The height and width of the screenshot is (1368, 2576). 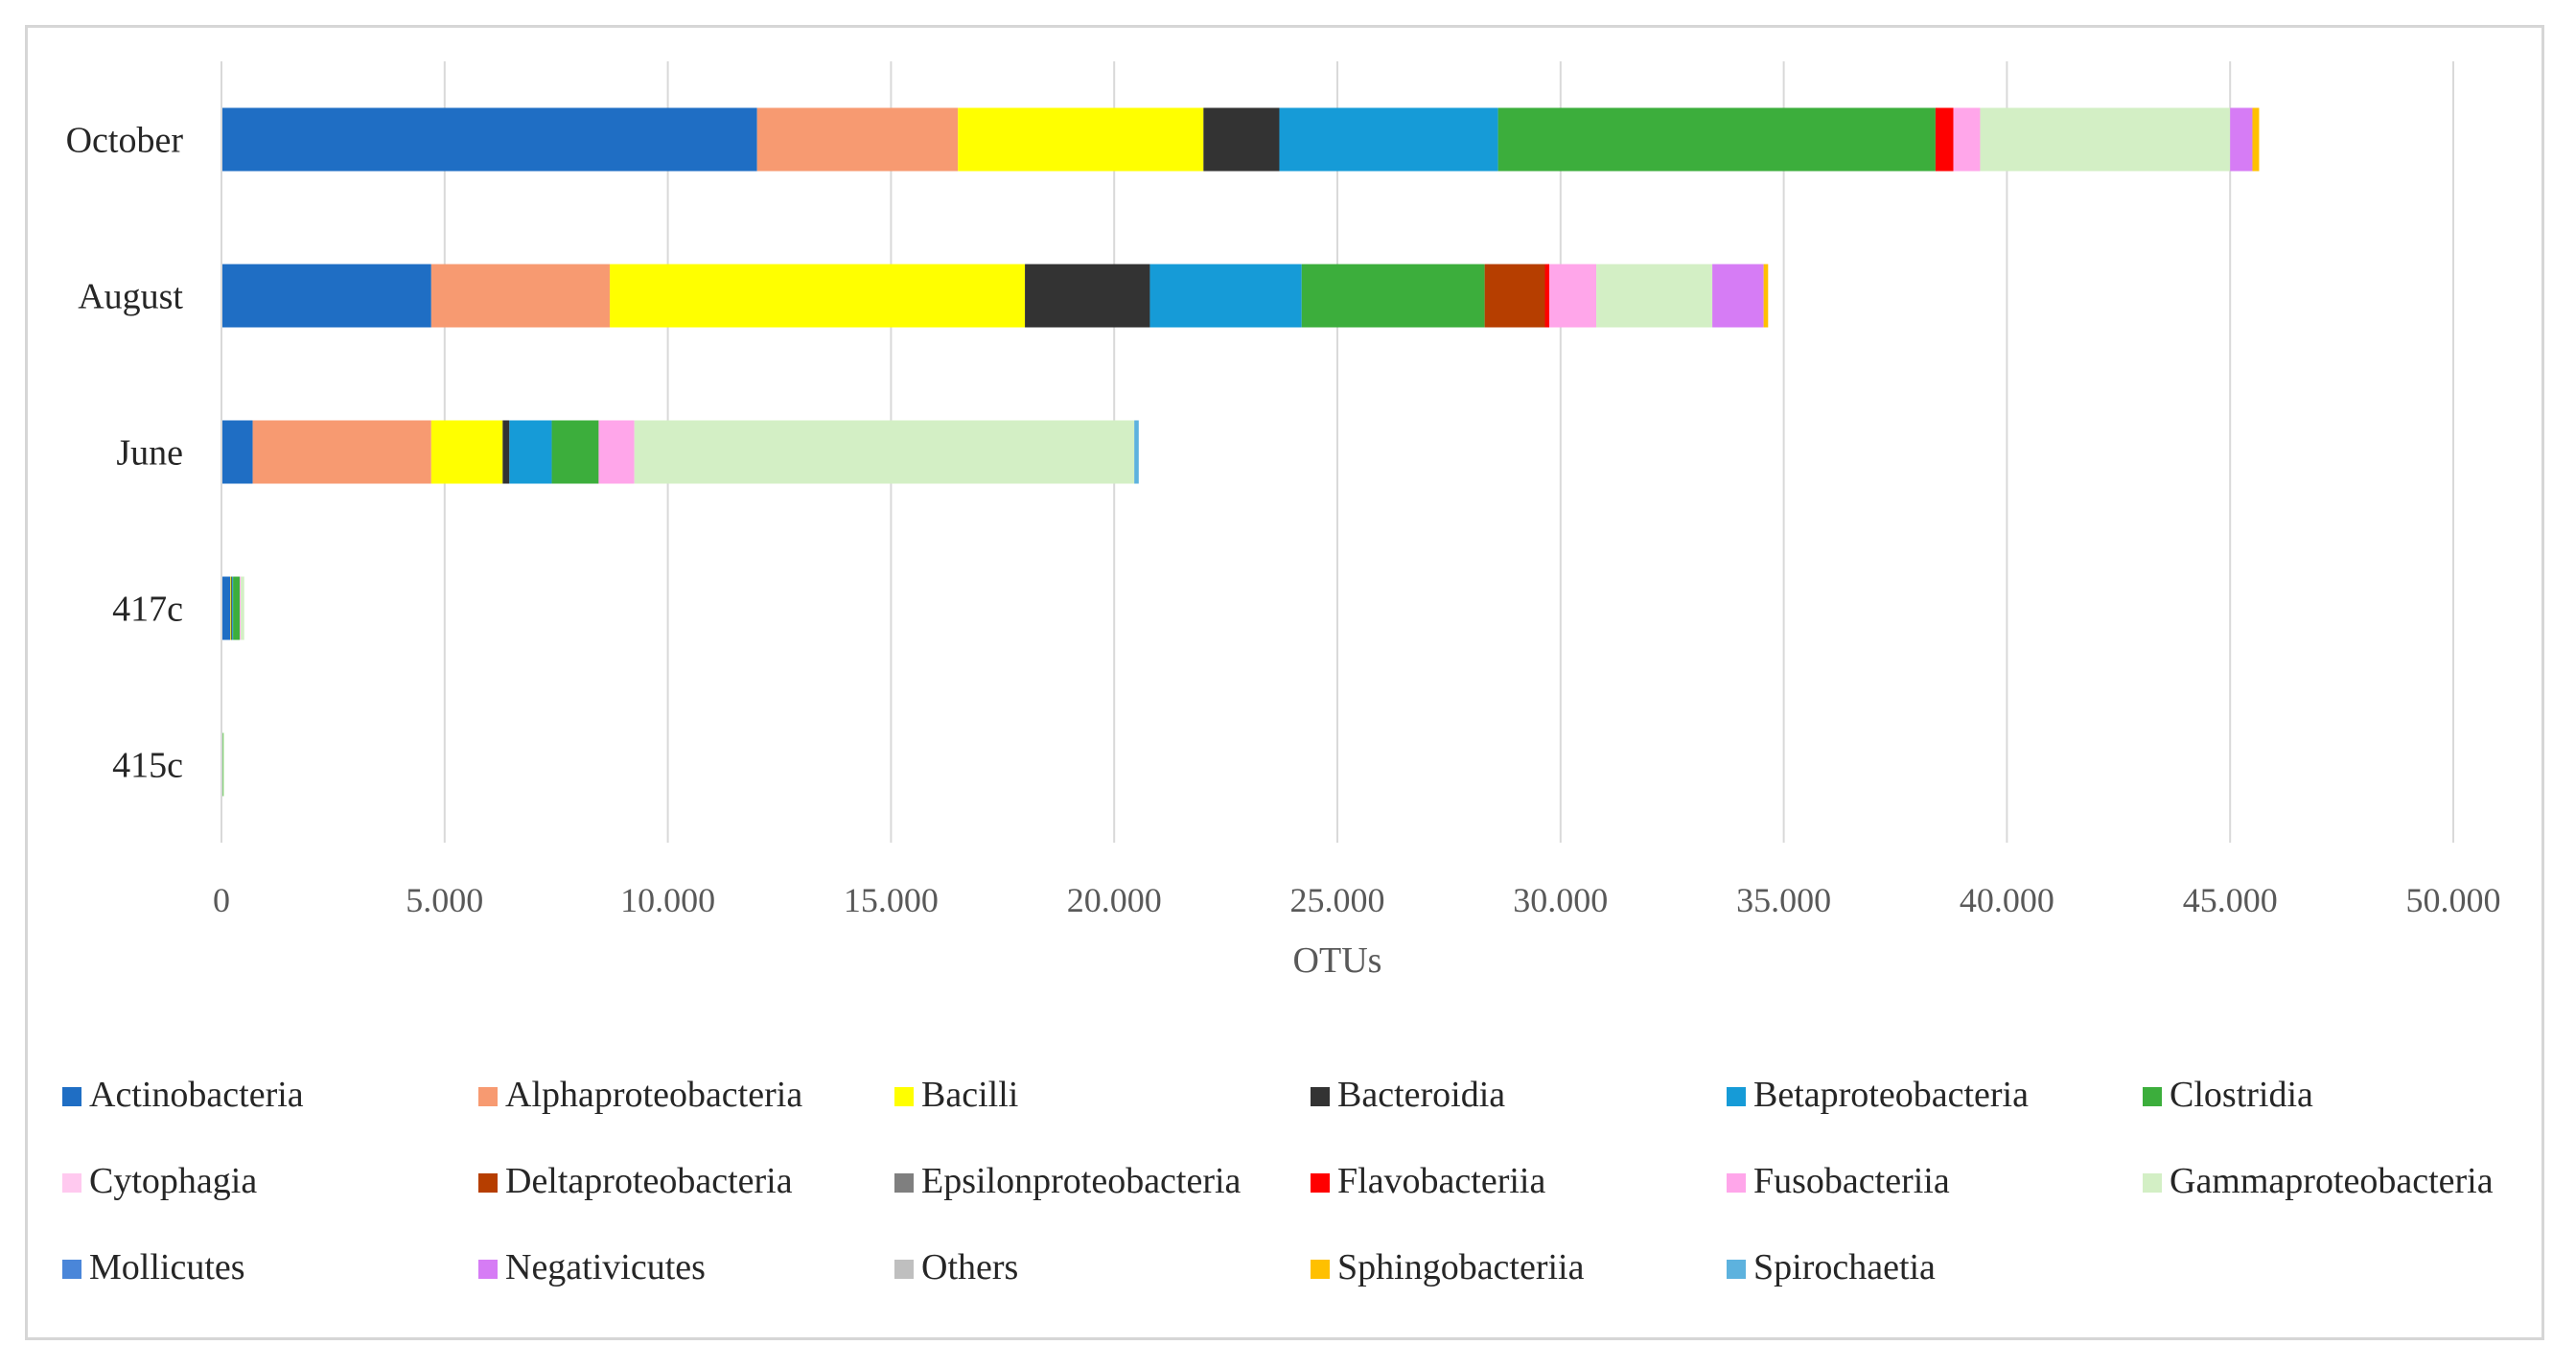 I want to click on legend-item-epsilonproteobacteria: Epsilonproteobacteria, so click(x=1068, y=1181).